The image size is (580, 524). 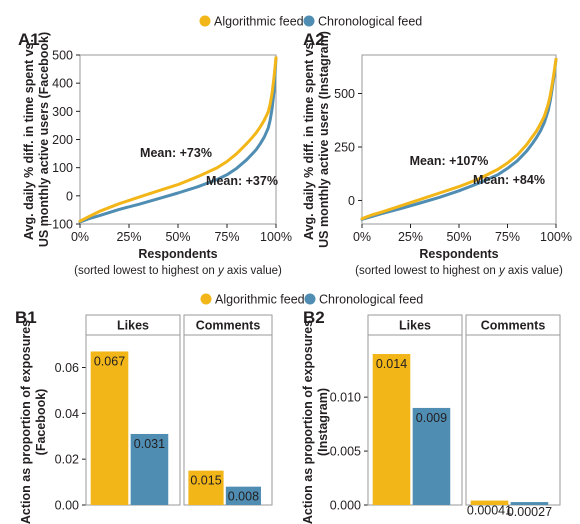 What do you see at coordinates (324, 139) in the screenshot?
I see `y-axis-label-line2: US monthly active users (Instagram)` at bounding box center [324, 139].